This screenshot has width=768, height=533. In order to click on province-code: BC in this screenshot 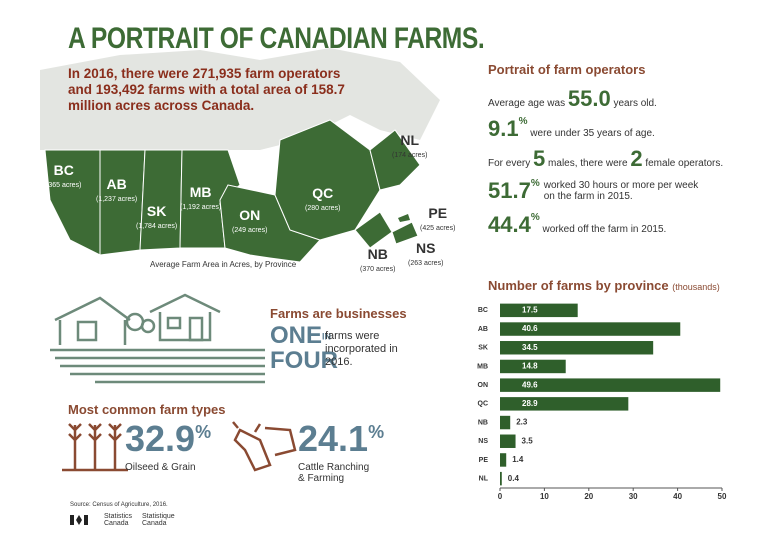, I will do `click(63, 170)`.